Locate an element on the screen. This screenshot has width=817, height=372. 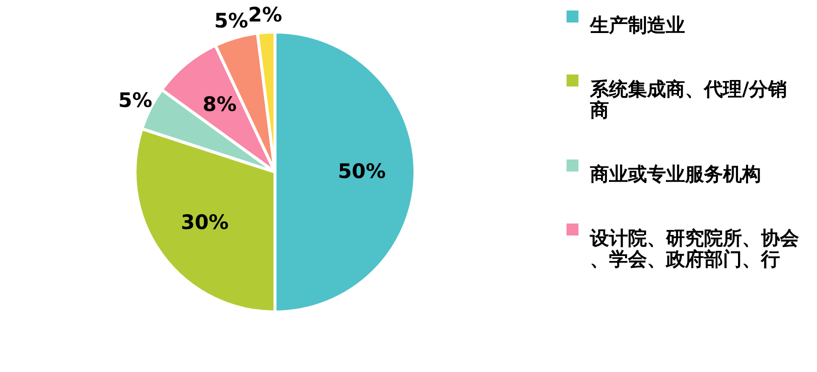
legend-label: 生产制造业 is located at coordinates (637, 25).